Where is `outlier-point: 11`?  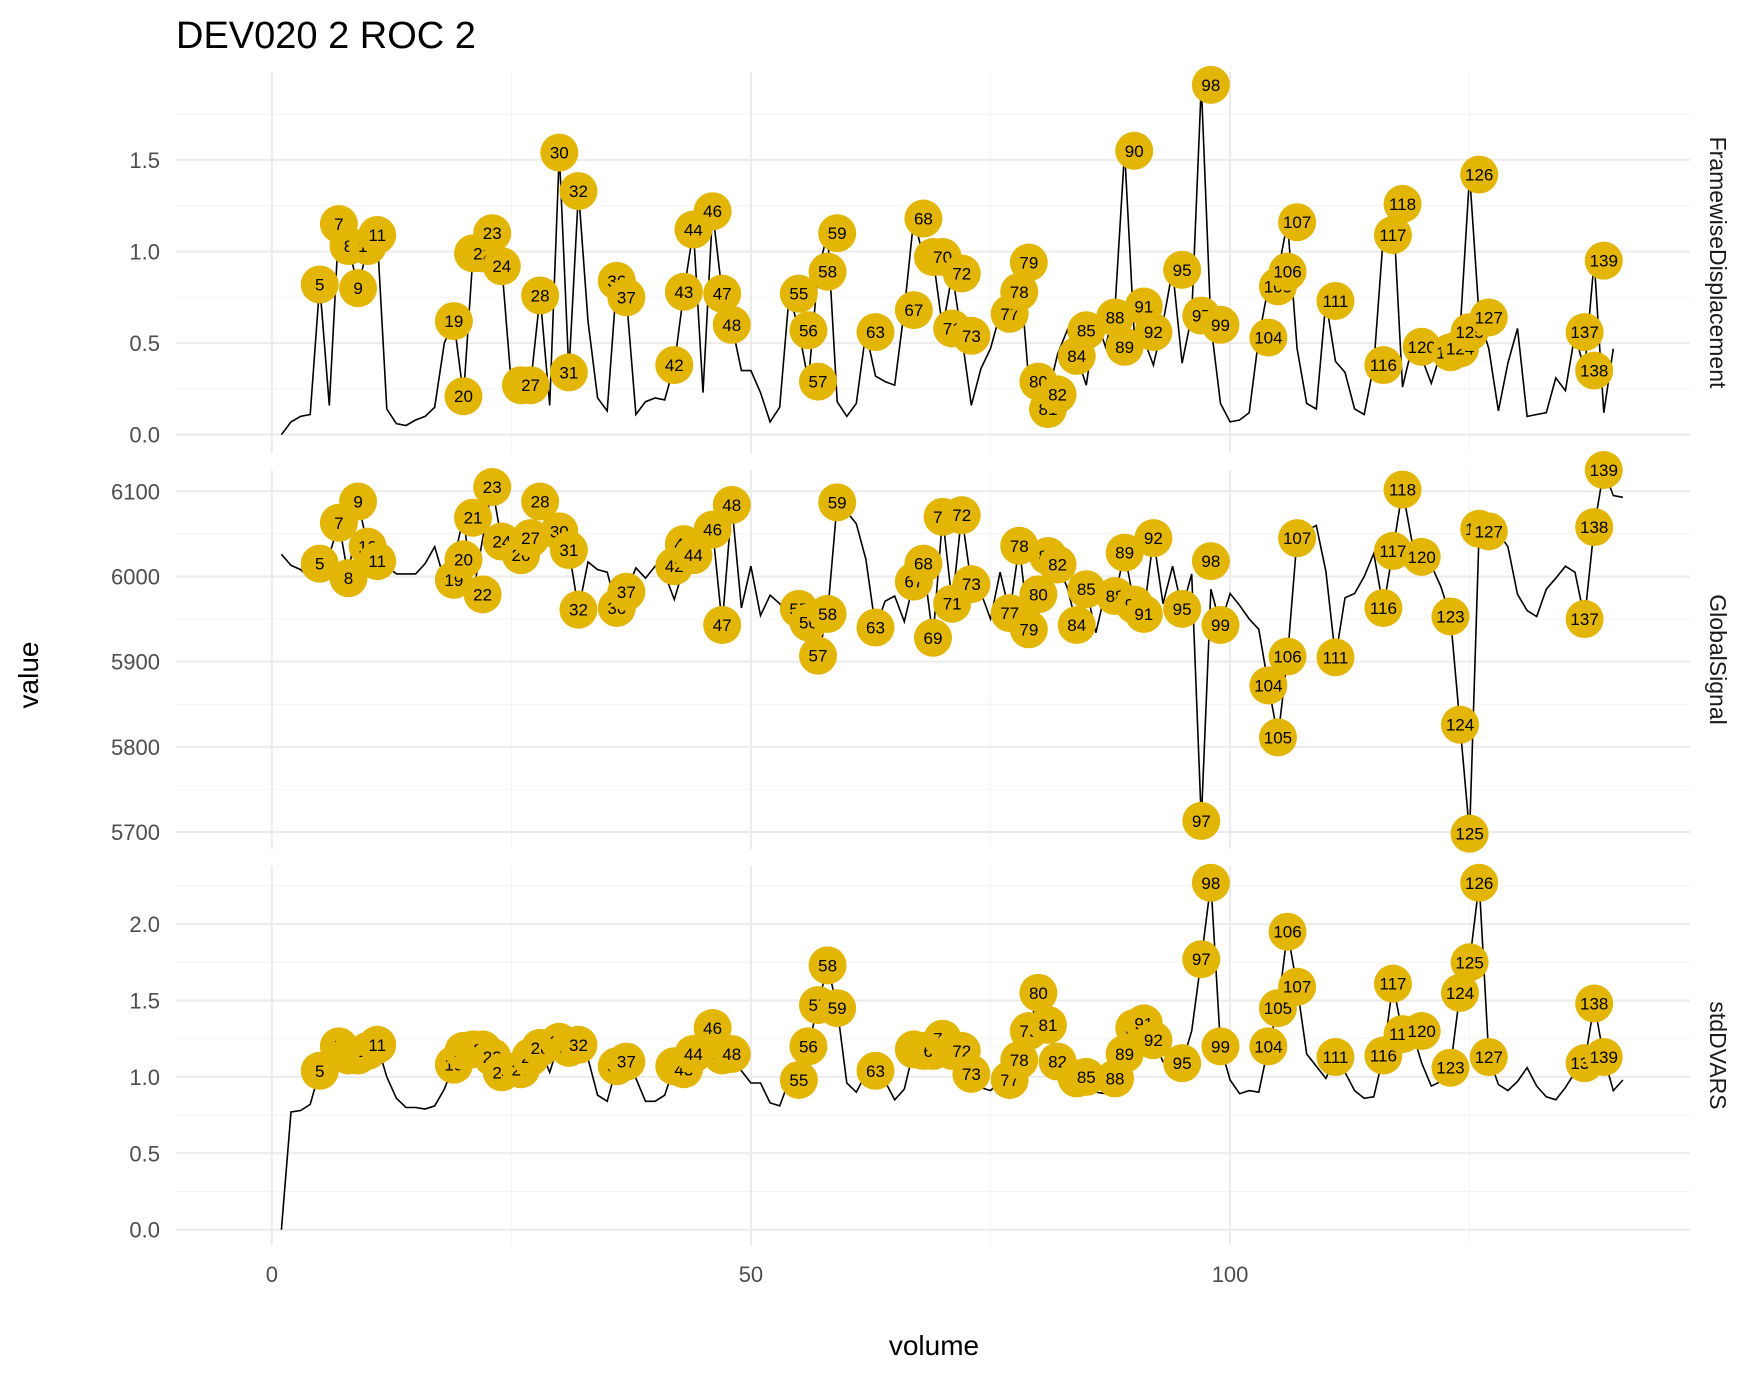
outlier-point: 11 is located at coordinates (377, 1044).